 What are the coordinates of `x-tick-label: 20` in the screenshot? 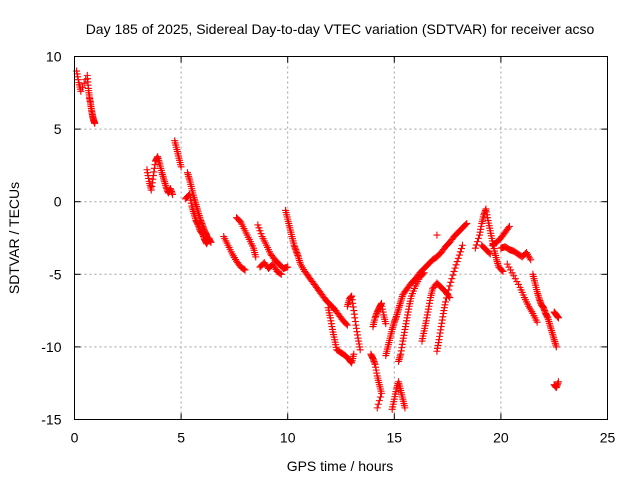 It's located at (501, 438).